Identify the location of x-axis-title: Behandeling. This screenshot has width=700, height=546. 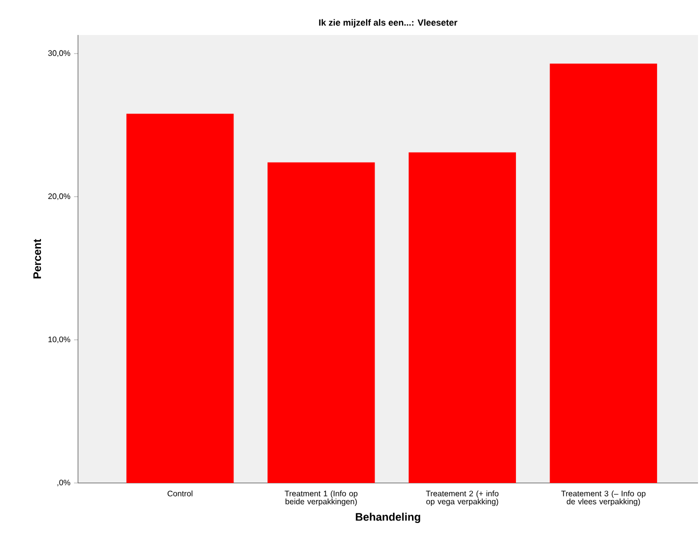
(388, 518).